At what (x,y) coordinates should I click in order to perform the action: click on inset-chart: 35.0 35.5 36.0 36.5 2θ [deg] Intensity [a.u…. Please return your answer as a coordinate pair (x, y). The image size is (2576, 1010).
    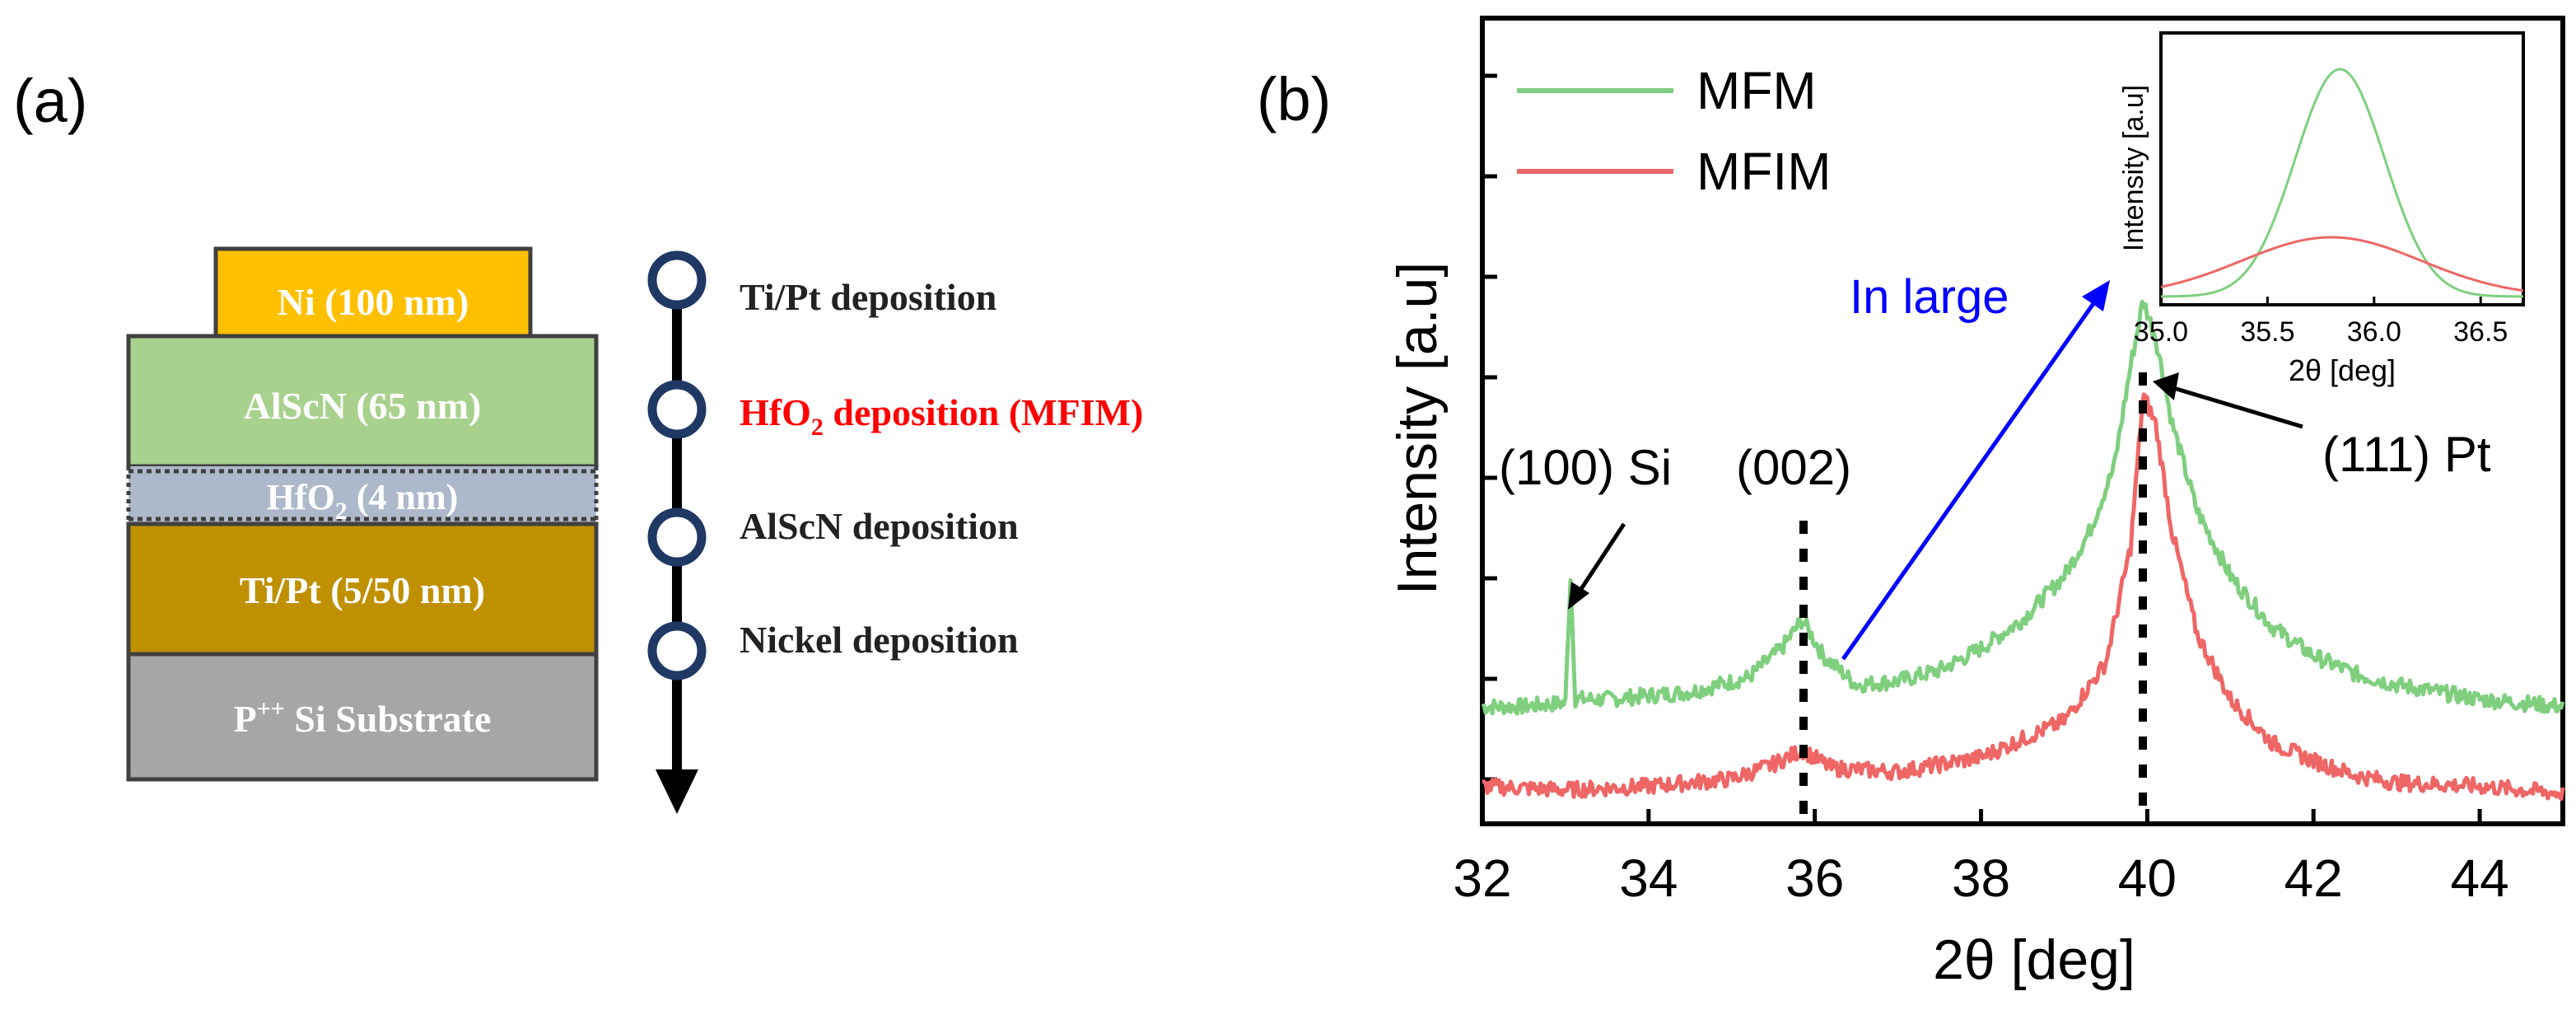
    Looking at the image, I should click on (2321, 209).